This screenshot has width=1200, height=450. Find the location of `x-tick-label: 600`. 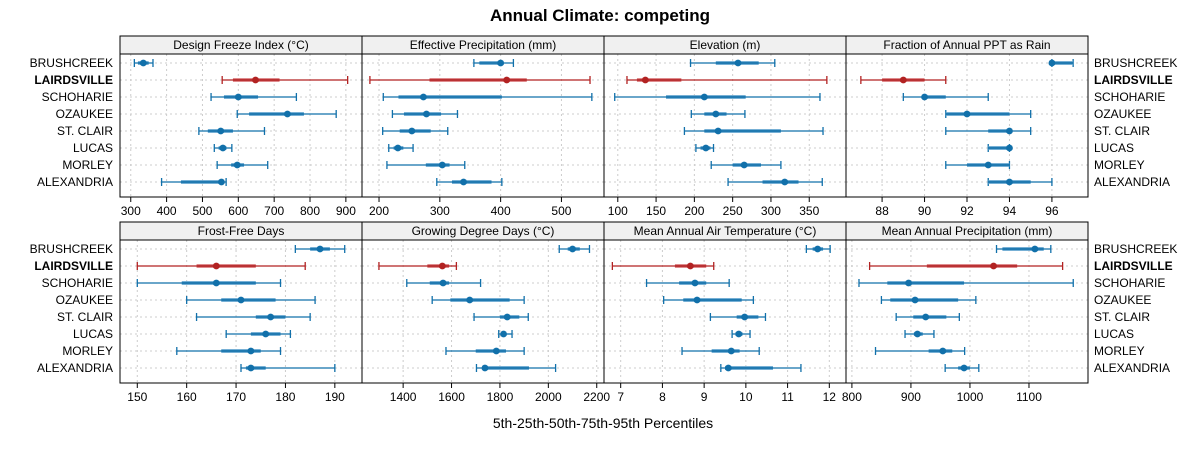

x-tick-label: 600 is located at coordinates (238, 211).